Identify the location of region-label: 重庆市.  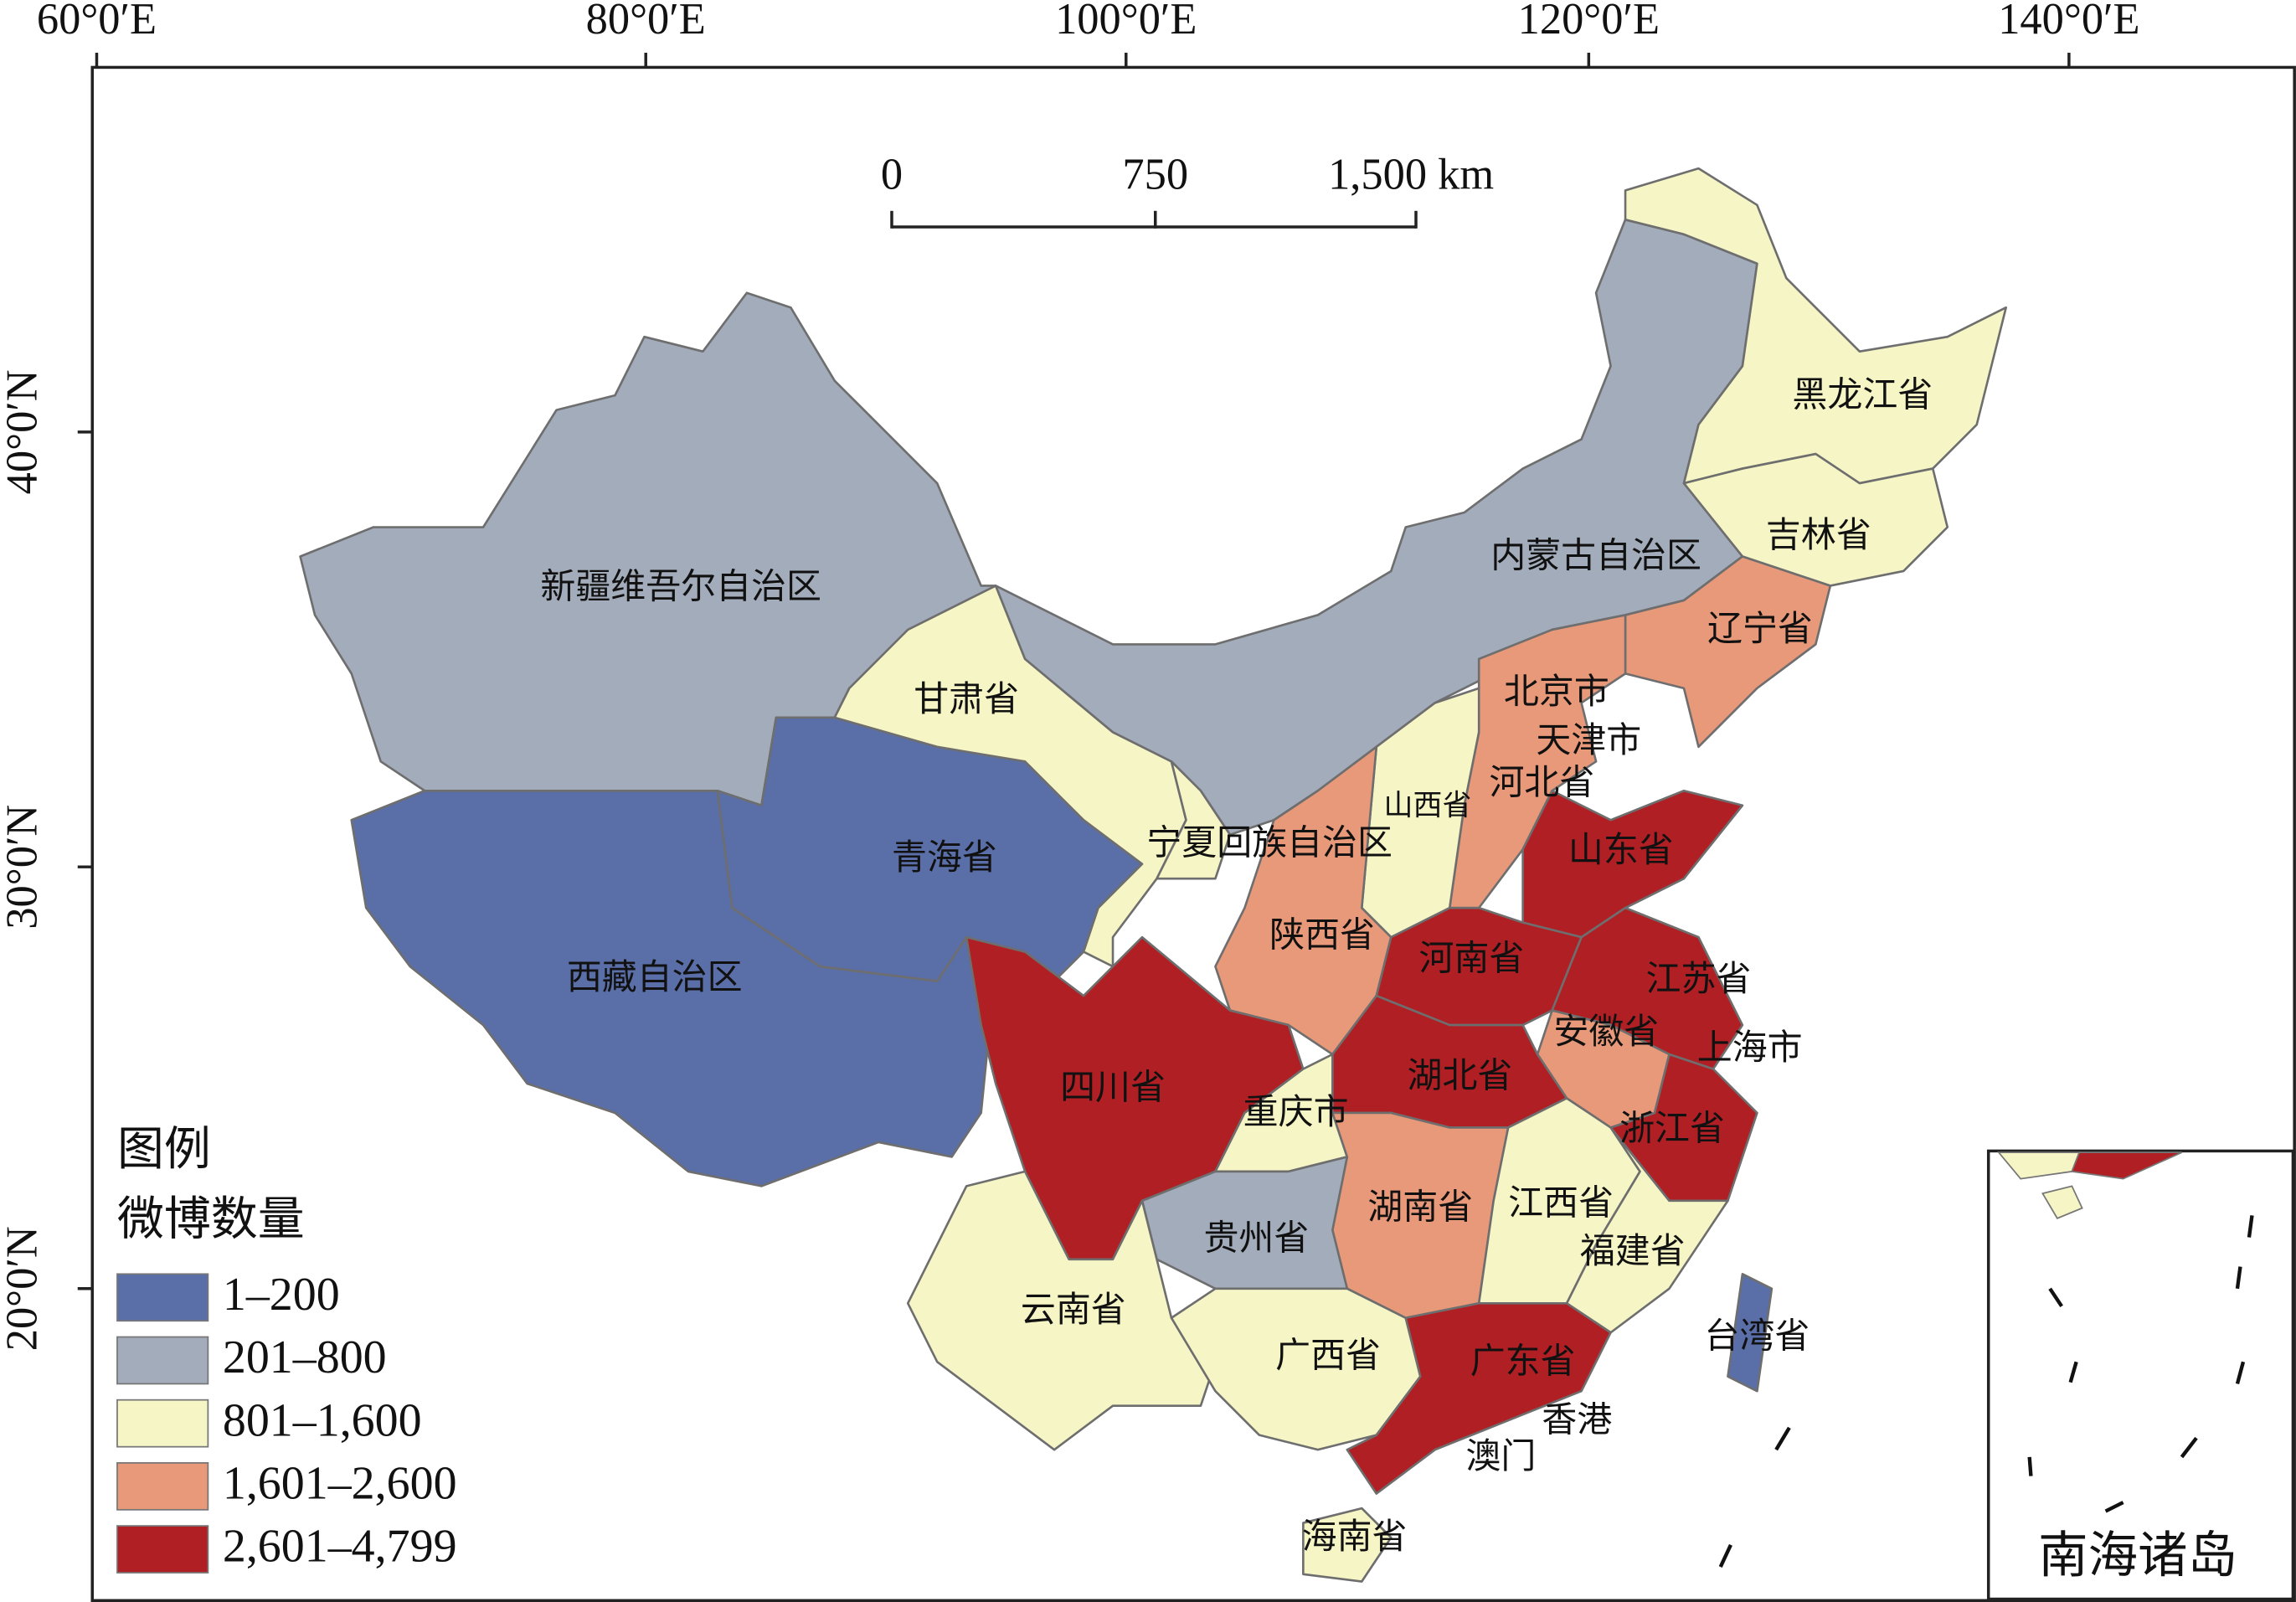
(1296, 1112).